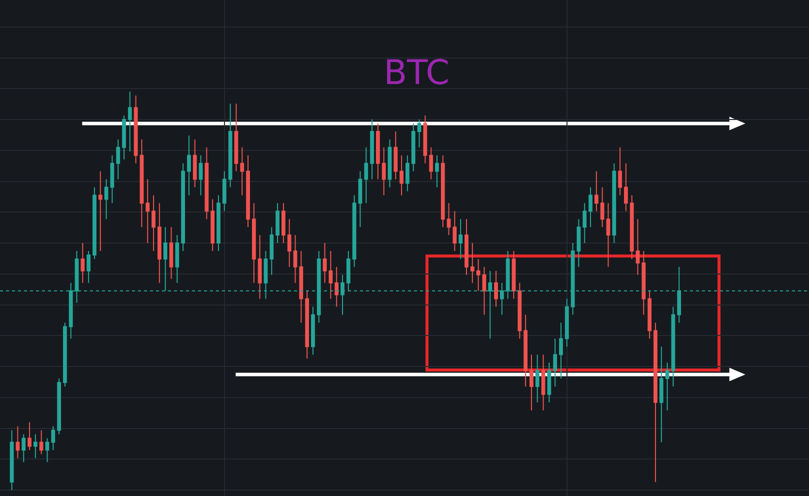 This screenshot has width=809, height=496. Describe the element at coordinates (417, 72) in the screenshot. I see `chart-title: BTC` at that location.